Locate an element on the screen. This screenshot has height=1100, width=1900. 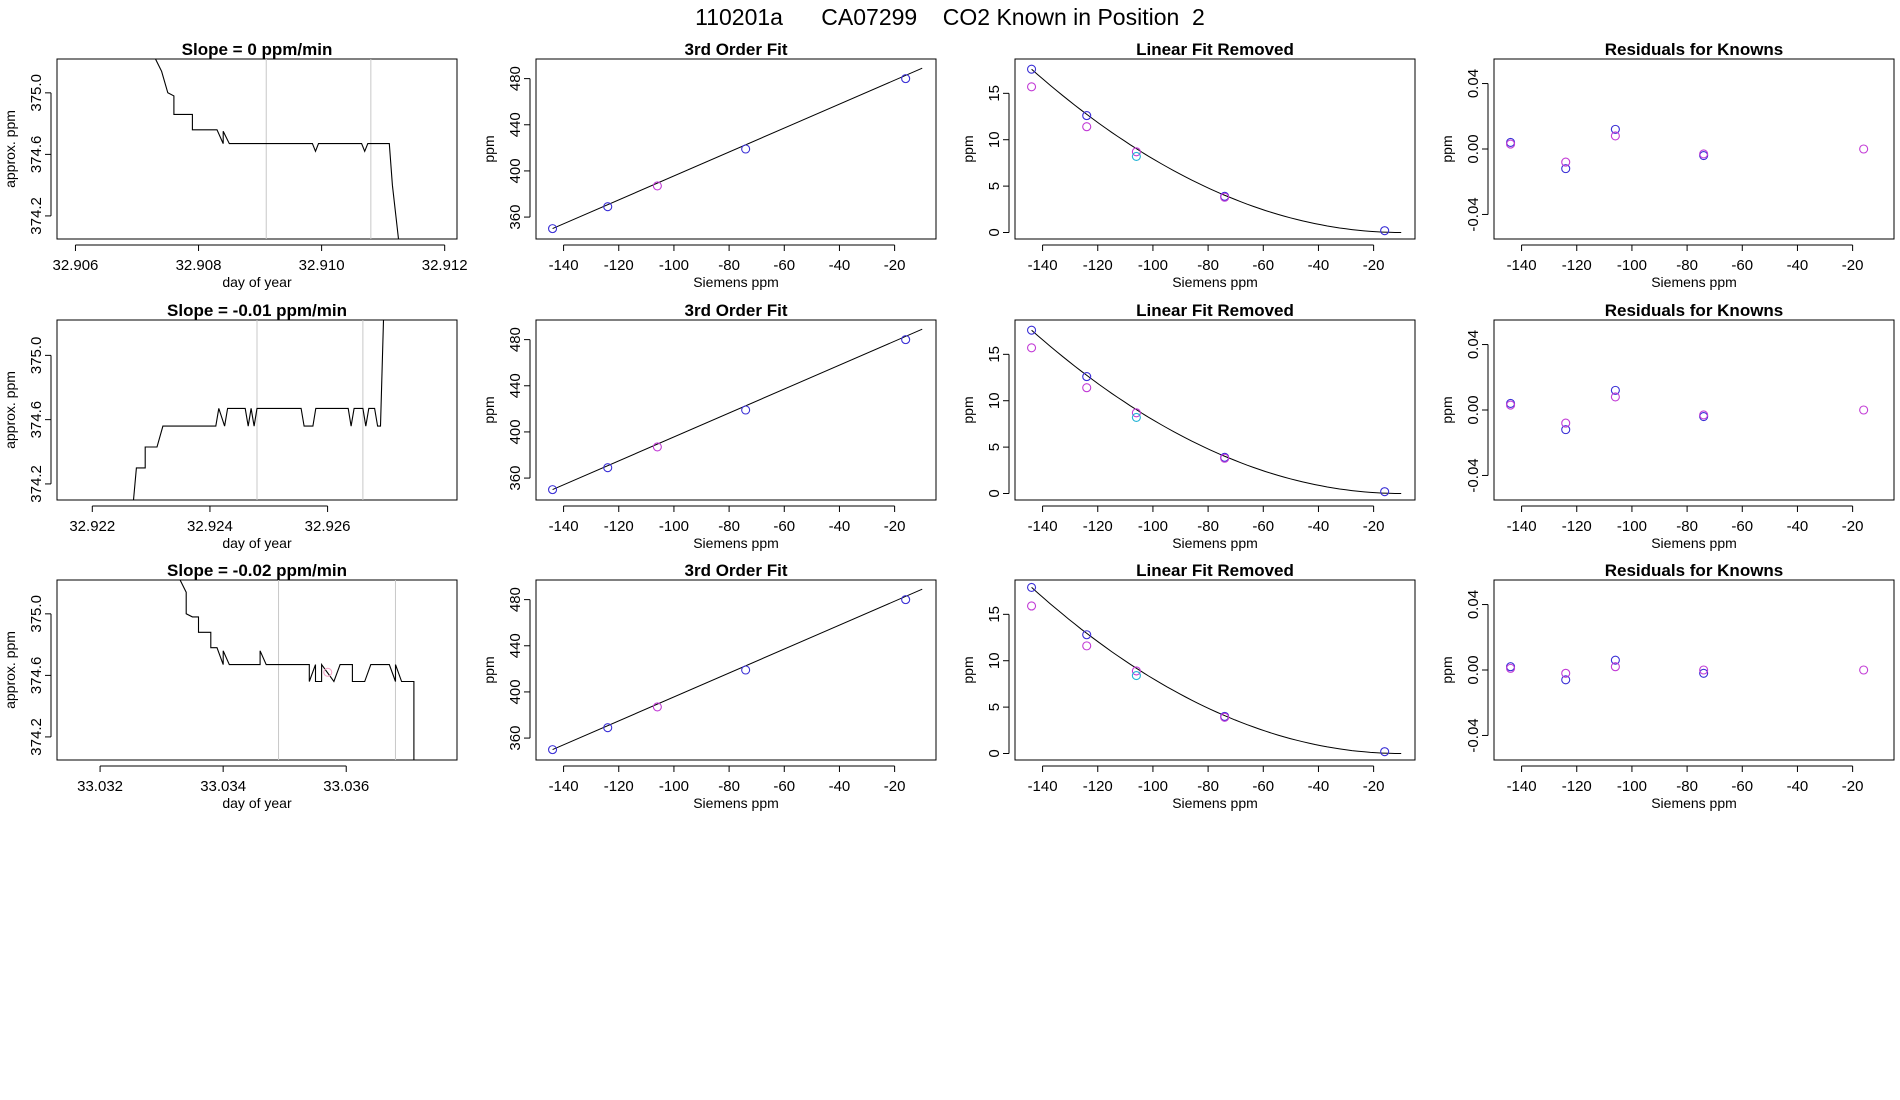
chart-title: Slope = -0.02 ppm/min is located at coordinates (257, 570).